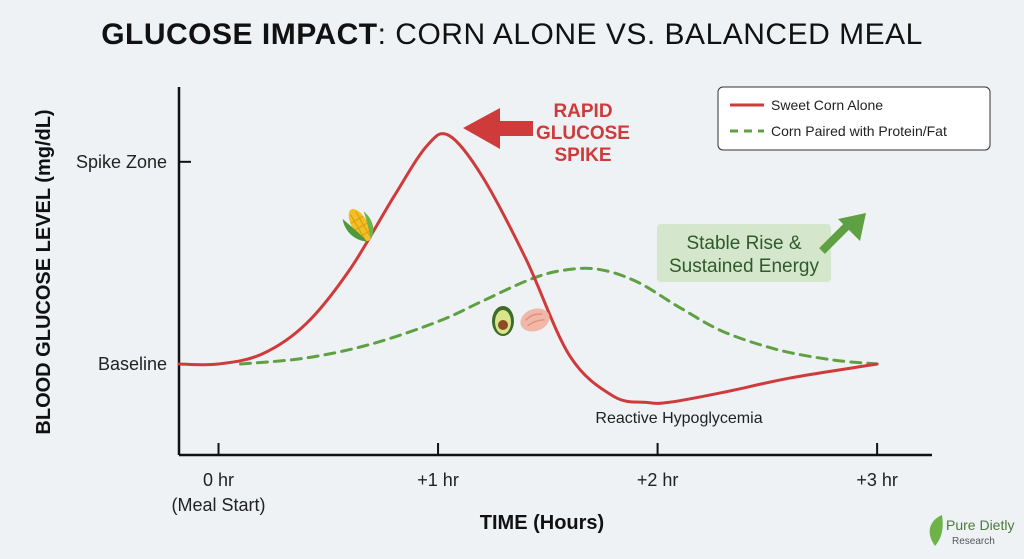 Image resolution: width=1024 pixels, height=559 pixels. What do you see at coordinates (44, 271) in the screenshot?
I see `y-axis-title: BLOOD GLUCOSE LEVEL (mg/dL)` at bounding box center [44, 271].